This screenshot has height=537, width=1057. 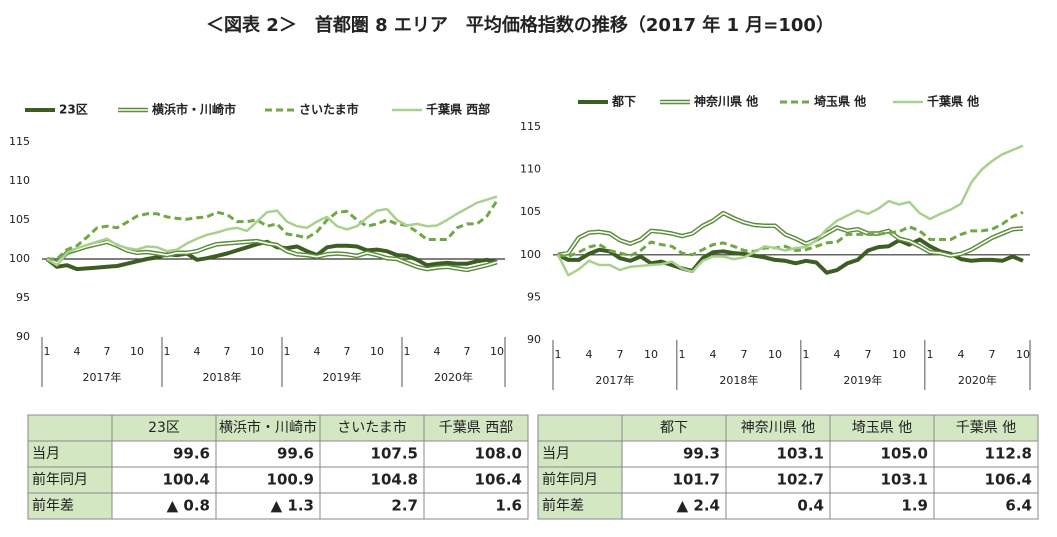 I want to click on table-value: 1.9, so click(x=914, y=506).